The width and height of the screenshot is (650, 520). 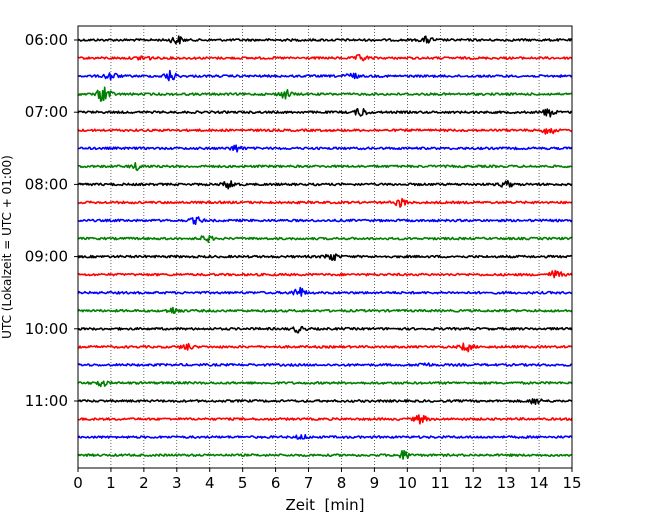 What do you see at coordinates (407, 483) in the screenshot?
I see `x-tick-label-10: 10` at bounding box center [407, 483].